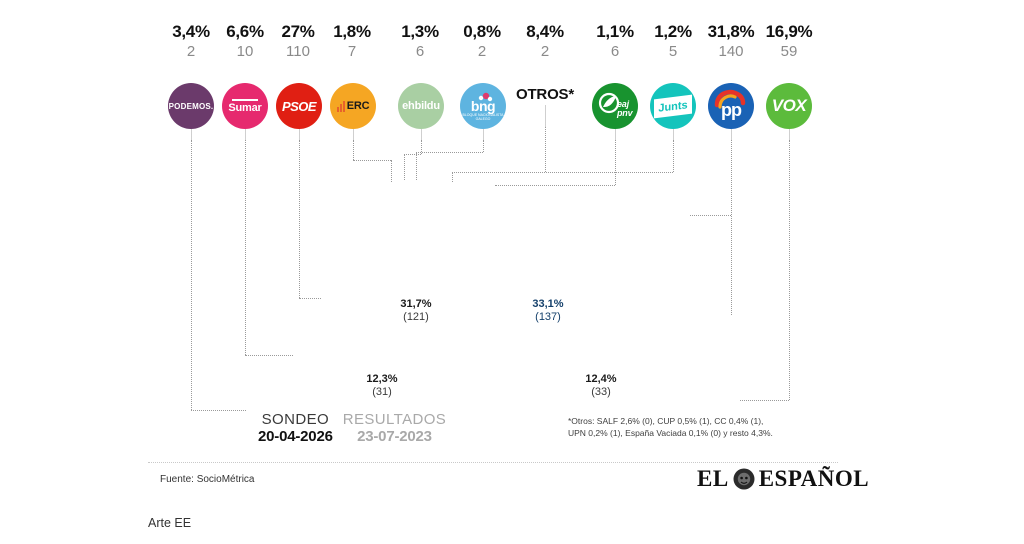 The height and width of the screenshot is (544, 1024). I want to click on slice-vox, so click(701, 351).